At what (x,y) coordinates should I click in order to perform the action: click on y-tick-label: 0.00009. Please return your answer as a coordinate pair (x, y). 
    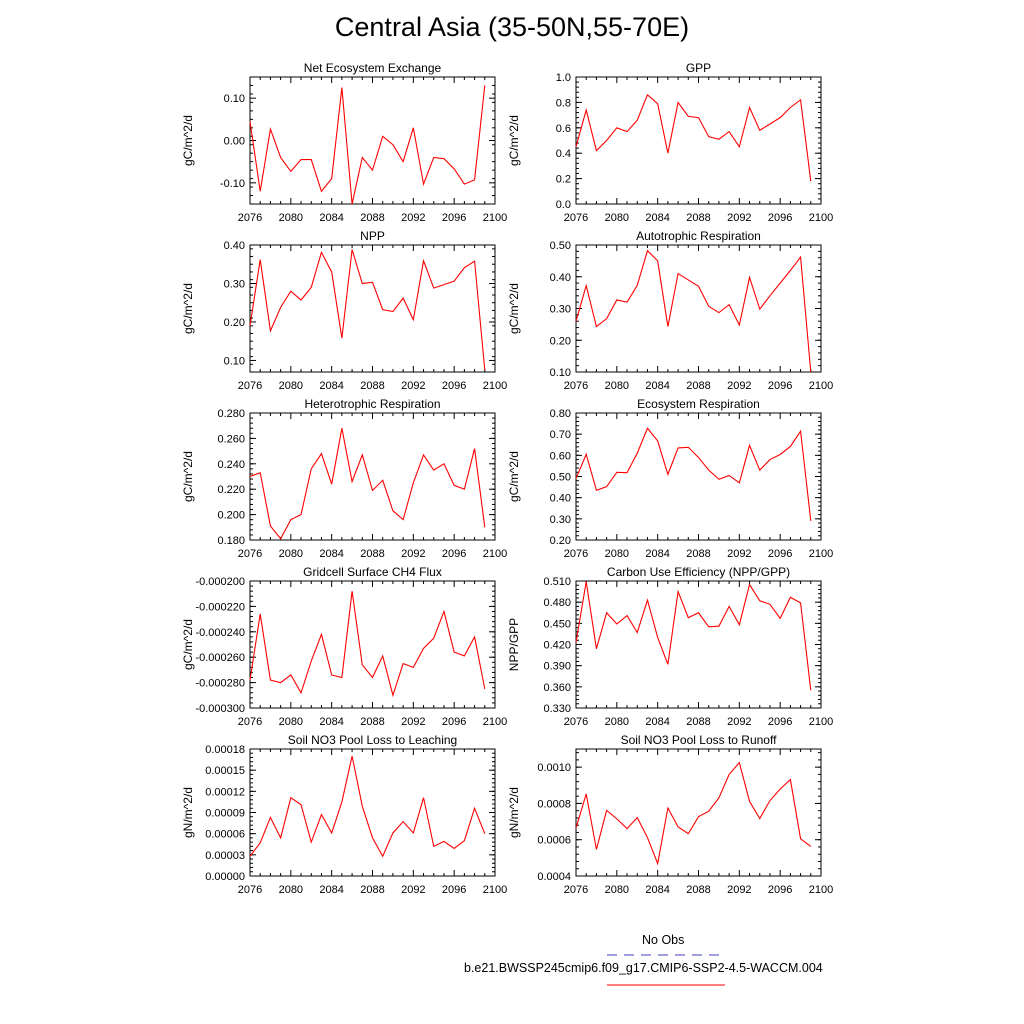
    Looking at the image, I should click on (225, 814).